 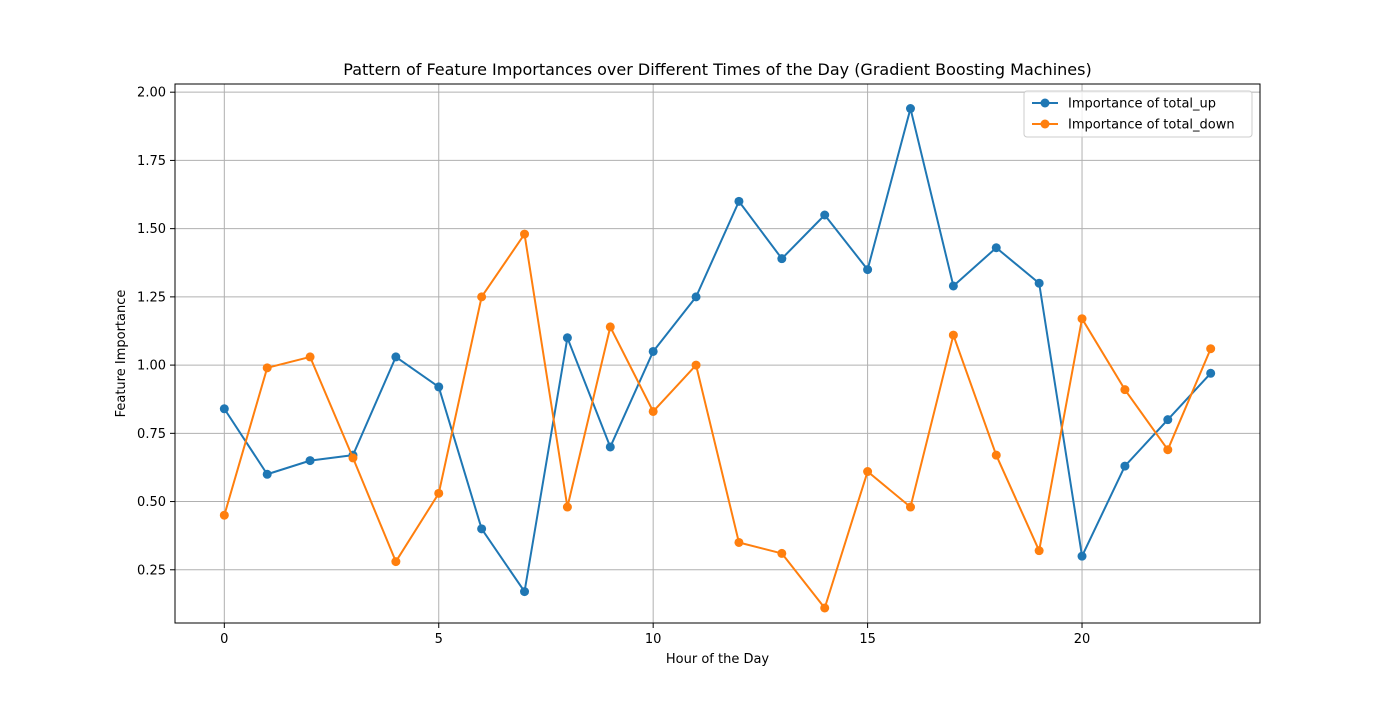 What do you see at coordinates (1151, 125) in the screenshot?
I see `legend-label: Importance of total_down` at bounding box center [1151, 125].